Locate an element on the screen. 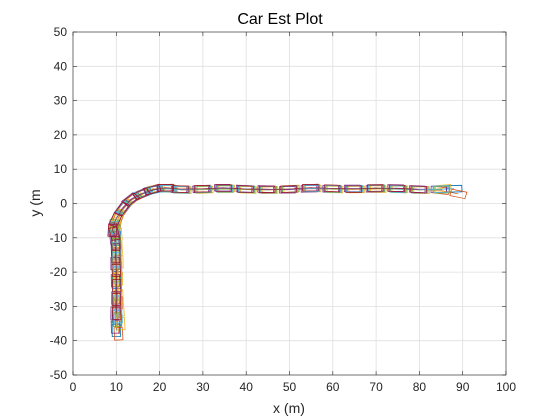 The image size is (560, 420). x-tick-label: 30 is located at coordinates (203, 387).